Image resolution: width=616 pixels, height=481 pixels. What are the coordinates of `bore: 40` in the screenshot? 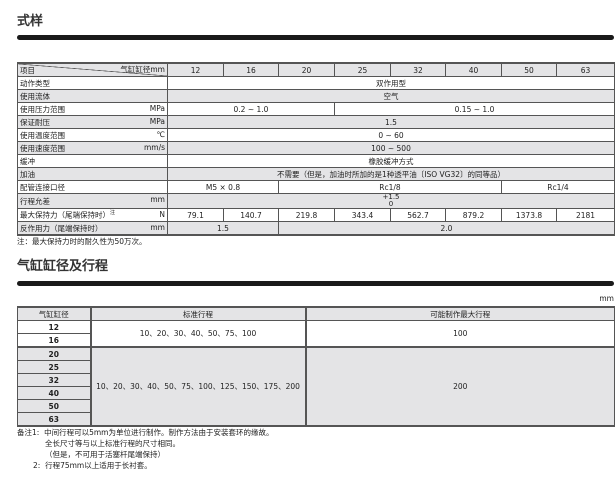 It's located at (54, 393).